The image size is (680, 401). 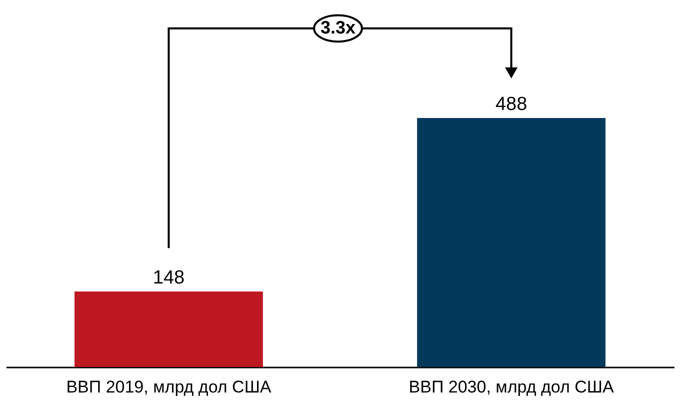 I want to click on x-tick-label: ВВП 2030, млрд дол США, so click(x=511, y=387).